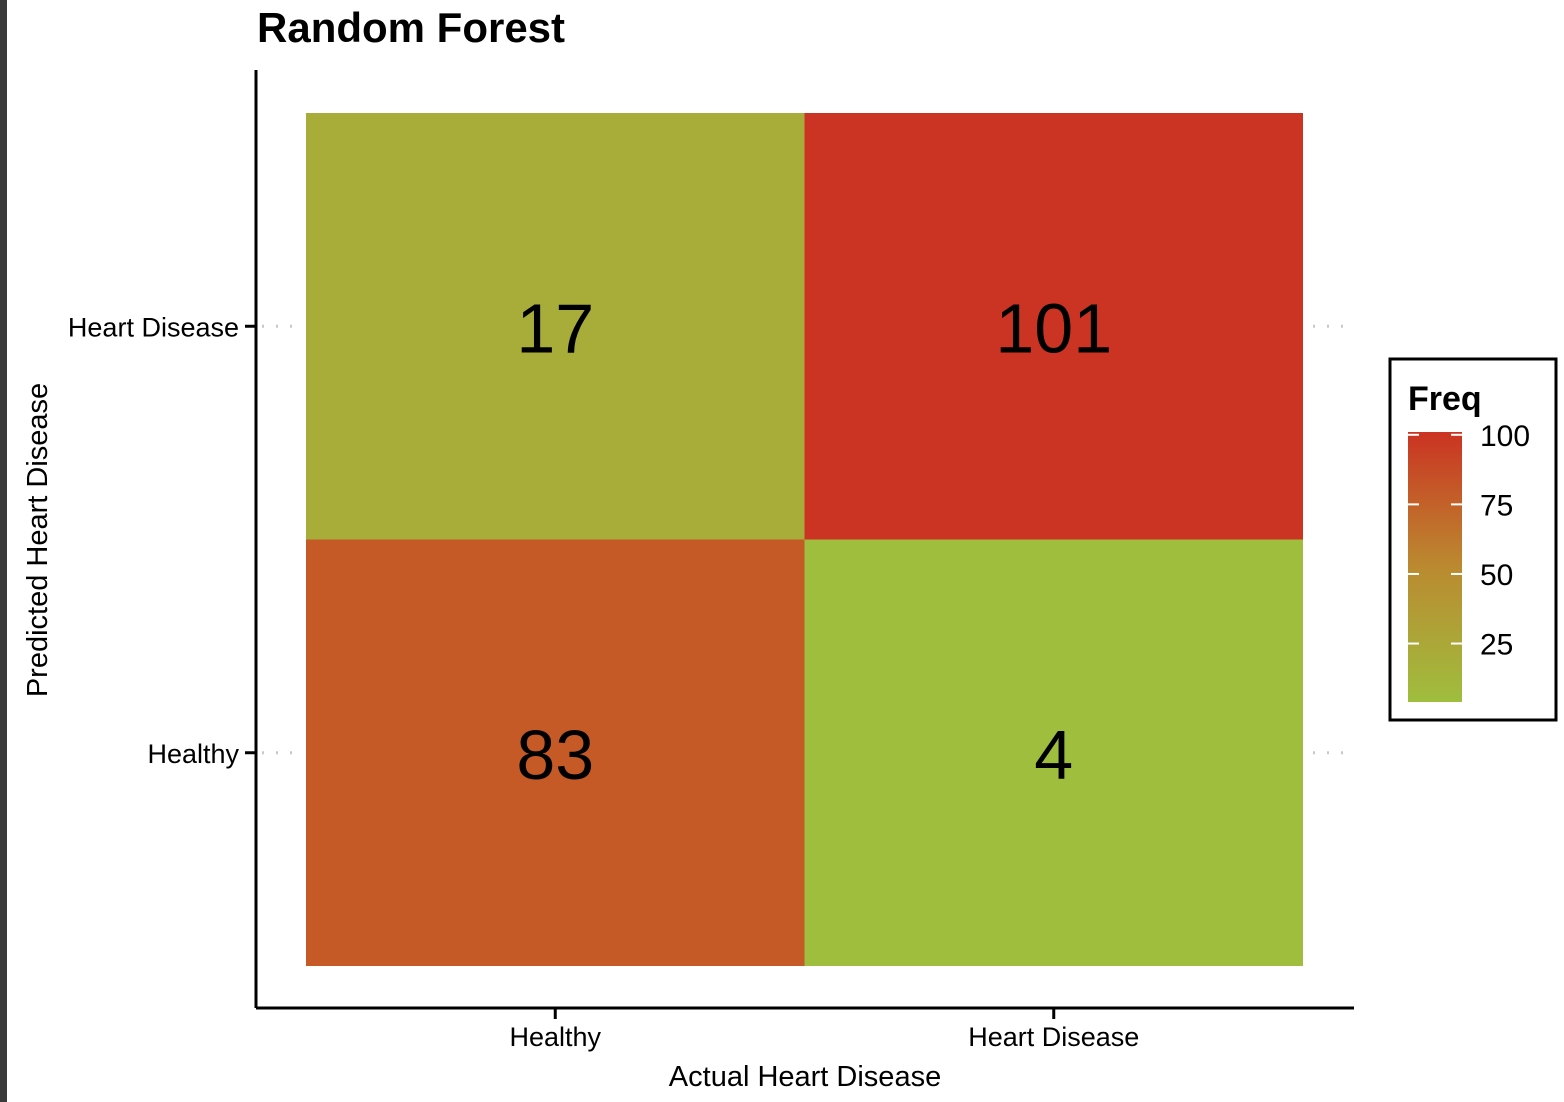 The image size is (1564, 1102). What do you see at coordinates (1435, 567) in the screenshot?
I see `legend-colorbar` at bounding box center [1435, 567].